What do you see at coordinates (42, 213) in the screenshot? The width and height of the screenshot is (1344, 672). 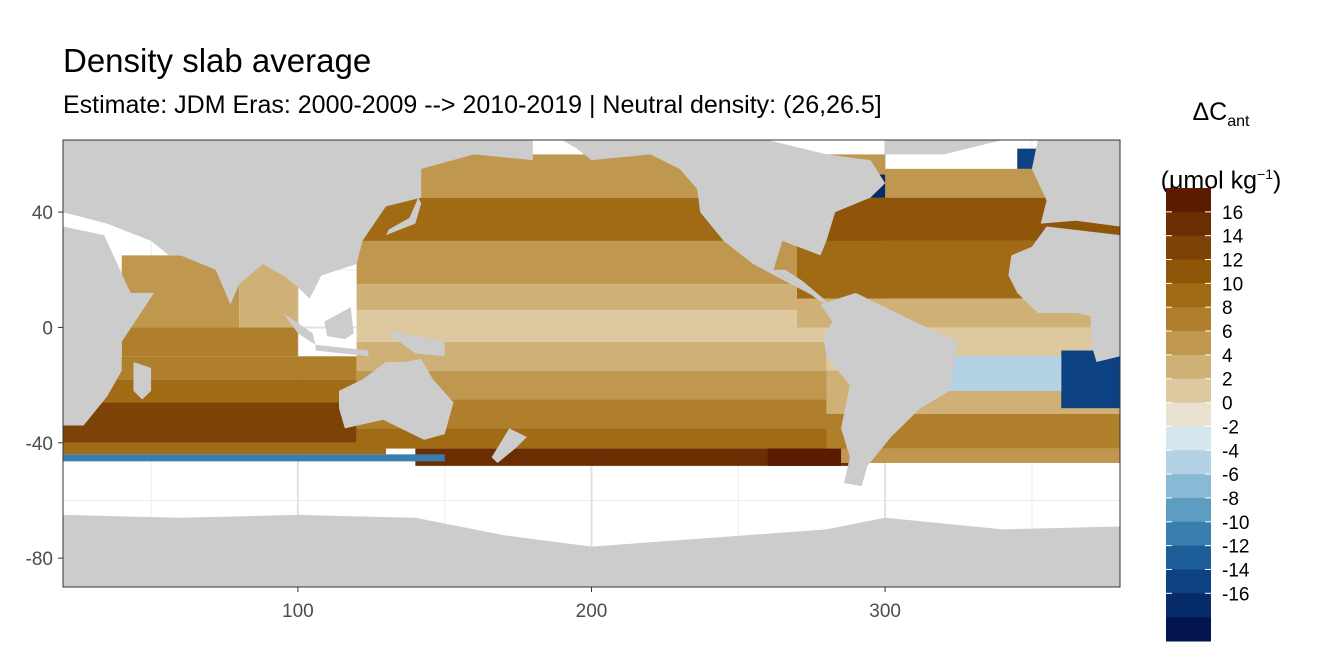 I see `y-tick-label: 40` at bounding box center [42, 213].